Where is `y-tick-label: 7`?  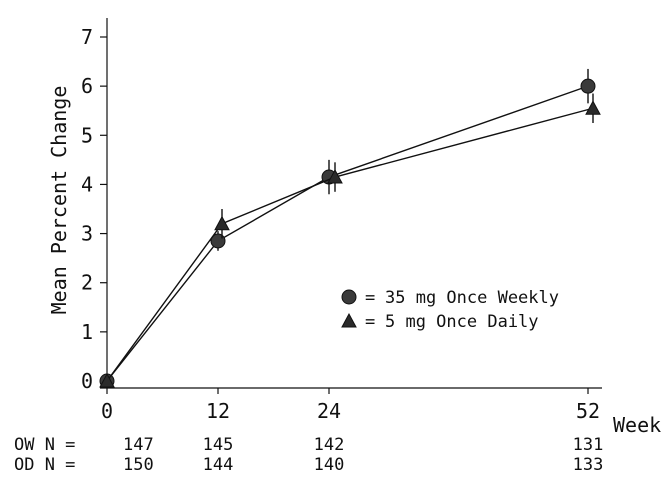
y-tick-label: 7 is located at coordinates (87, 37).